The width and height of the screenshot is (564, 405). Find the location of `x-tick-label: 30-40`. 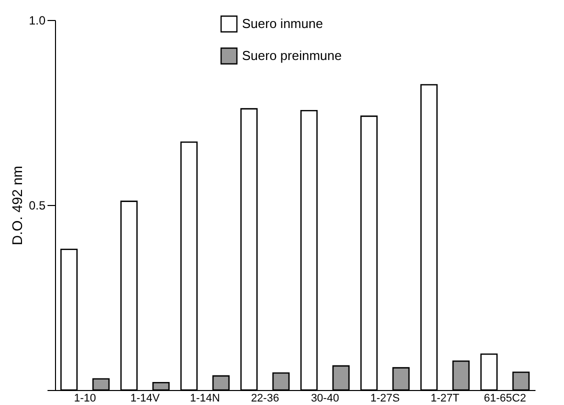

x-tick-label: 30-40 is located at coordinates (325, 398).